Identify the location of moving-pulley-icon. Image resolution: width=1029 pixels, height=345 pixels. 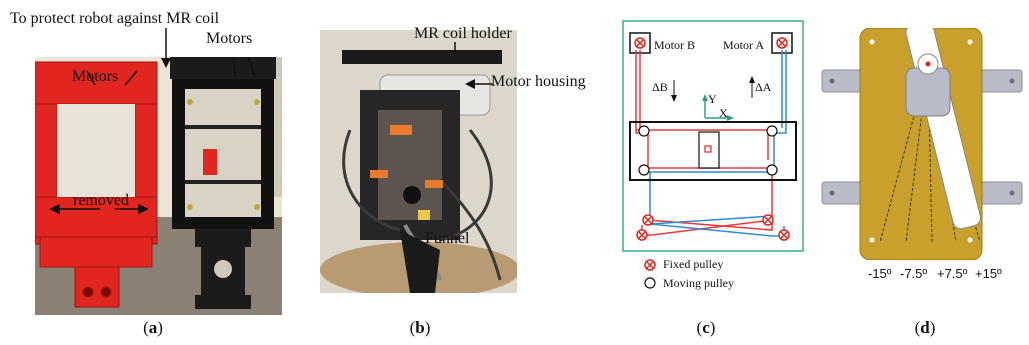
(650, 283).